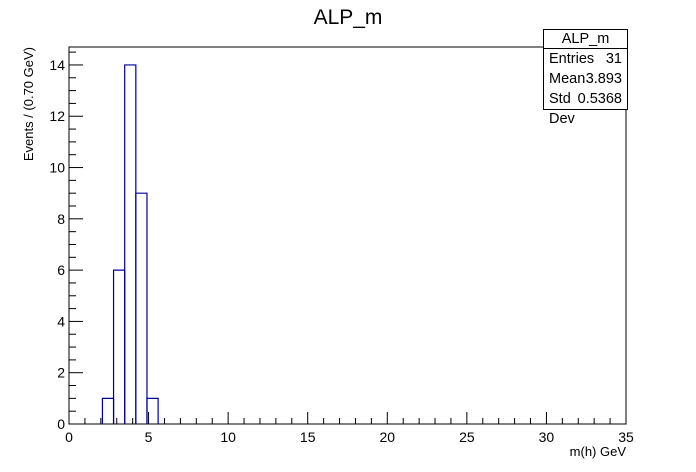 The width and height of the screenshot is (696, 472). I want to click on x-tick-label: 25, so click(467, 437).